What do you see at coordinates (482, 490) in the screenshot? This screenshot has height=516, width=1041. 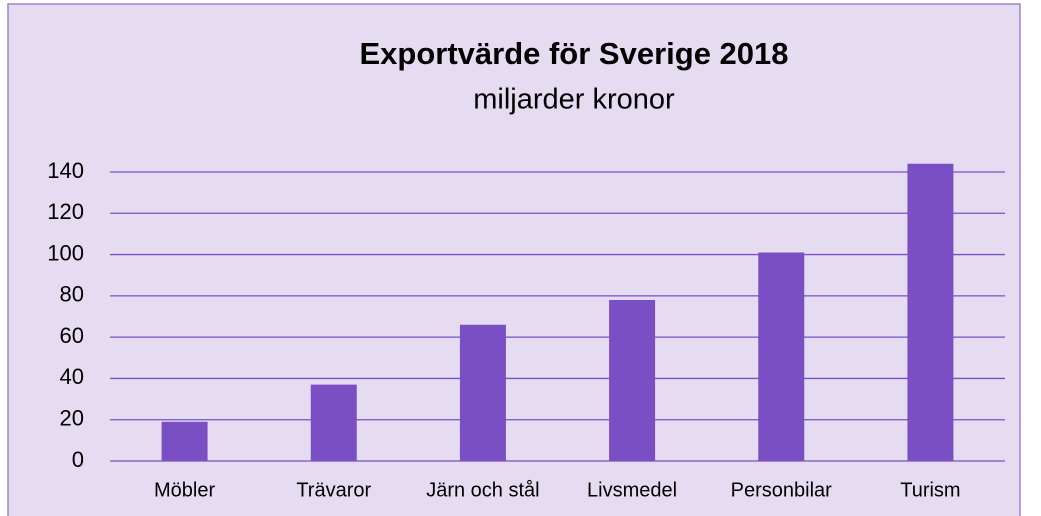 I see `x-tick-label: Järn och stål` at bounding box center [482, 490].